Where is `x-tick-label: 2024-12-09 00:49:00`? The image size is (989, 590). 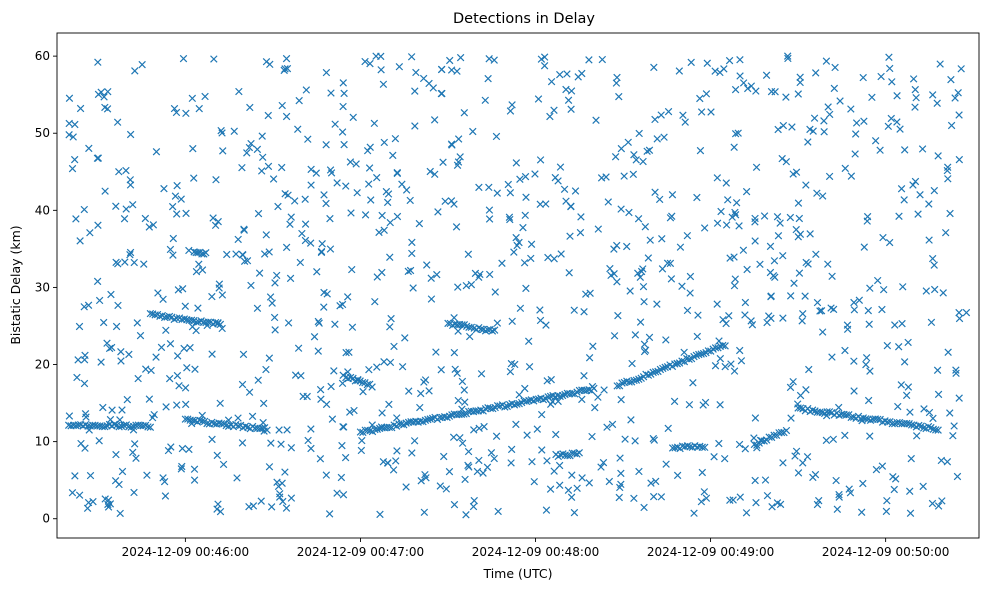 x-tick-label: 2024-12-09 00:49:00 is located at coordinates (710, 552).